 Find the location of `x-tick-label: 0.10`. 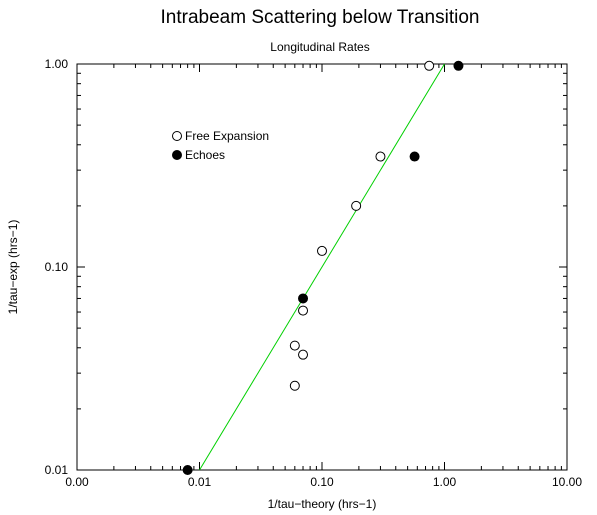

x-tick-label: 0.10 is located at coordinates (322, 482).